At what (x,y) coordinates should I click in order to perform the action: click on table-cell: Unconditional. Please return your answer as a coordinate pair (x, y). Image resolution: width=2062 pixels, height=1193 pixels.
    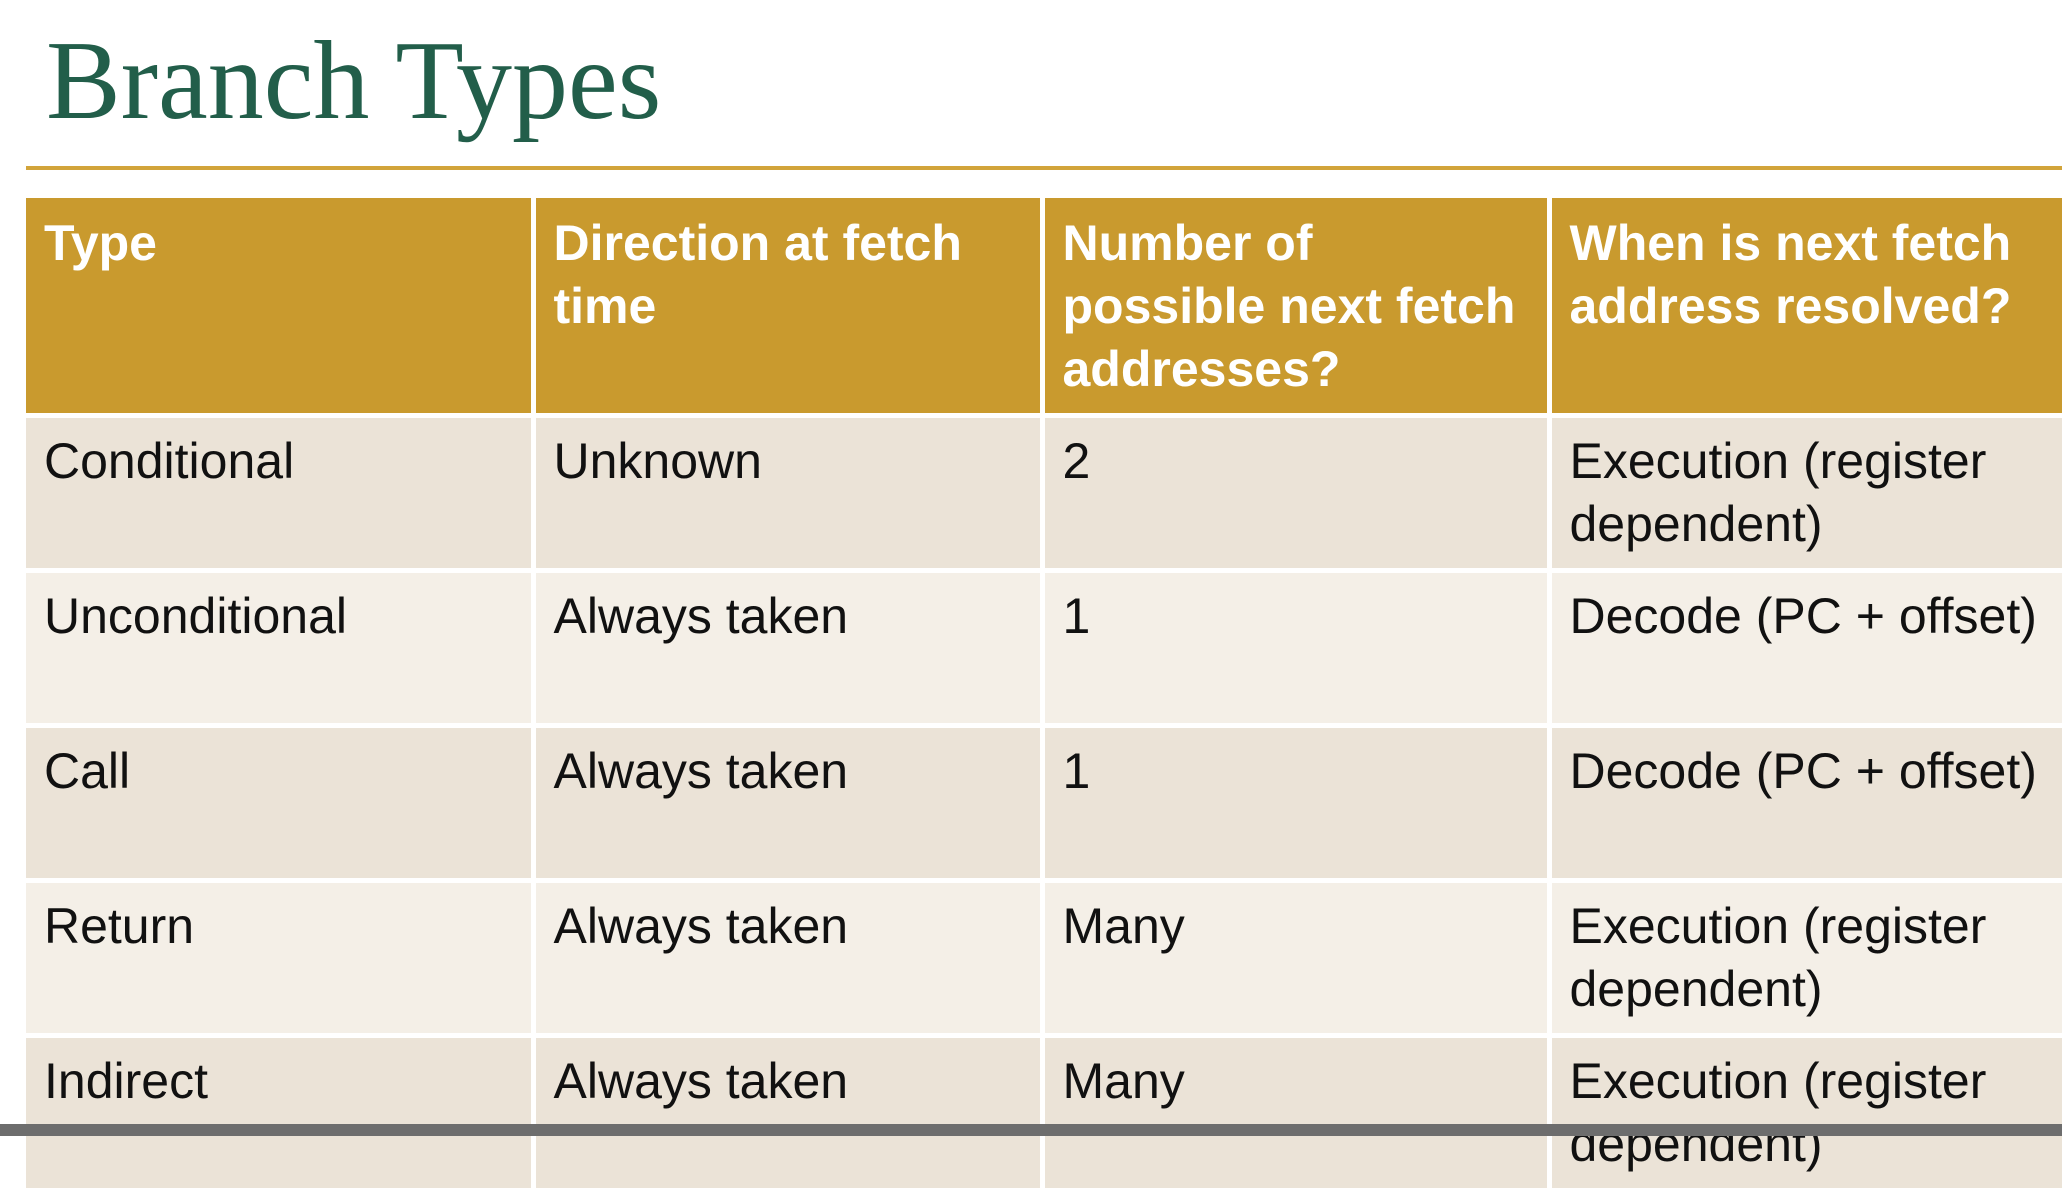
    Looking at the image, I should click on (281, 648).